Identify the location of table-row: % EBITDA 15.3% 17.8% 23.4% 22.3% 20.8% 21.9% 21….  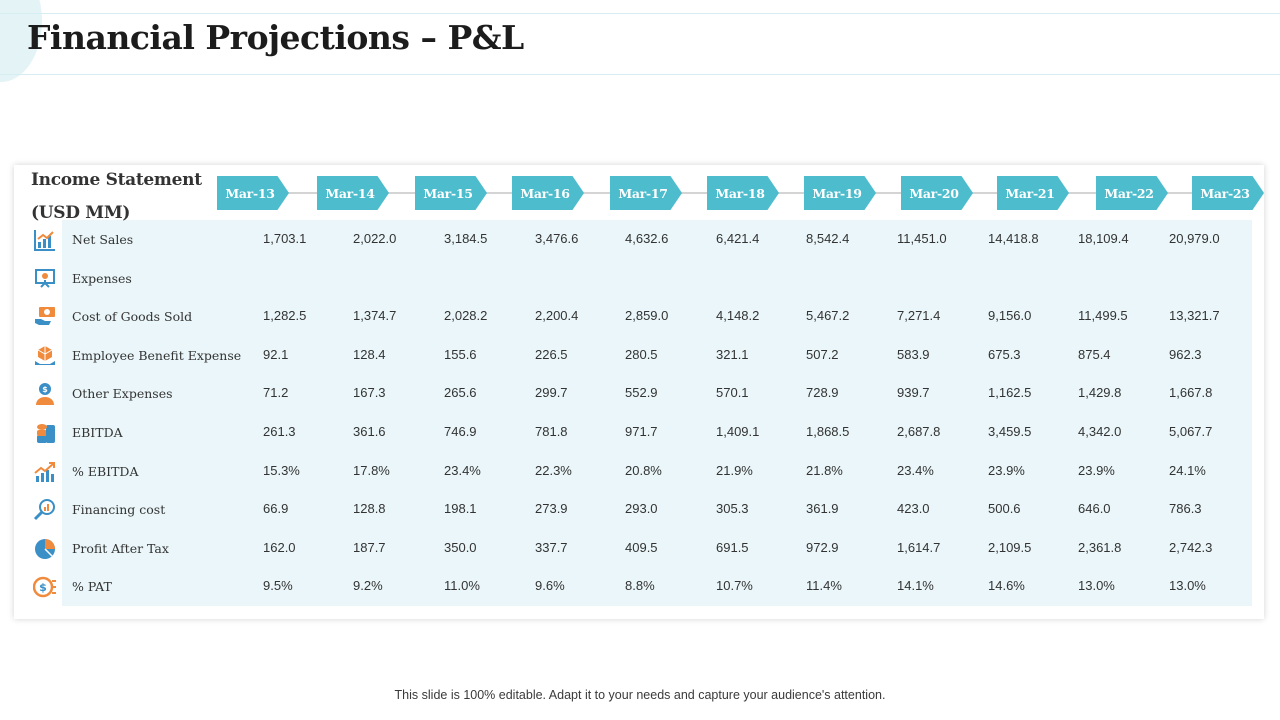
(640, 471).